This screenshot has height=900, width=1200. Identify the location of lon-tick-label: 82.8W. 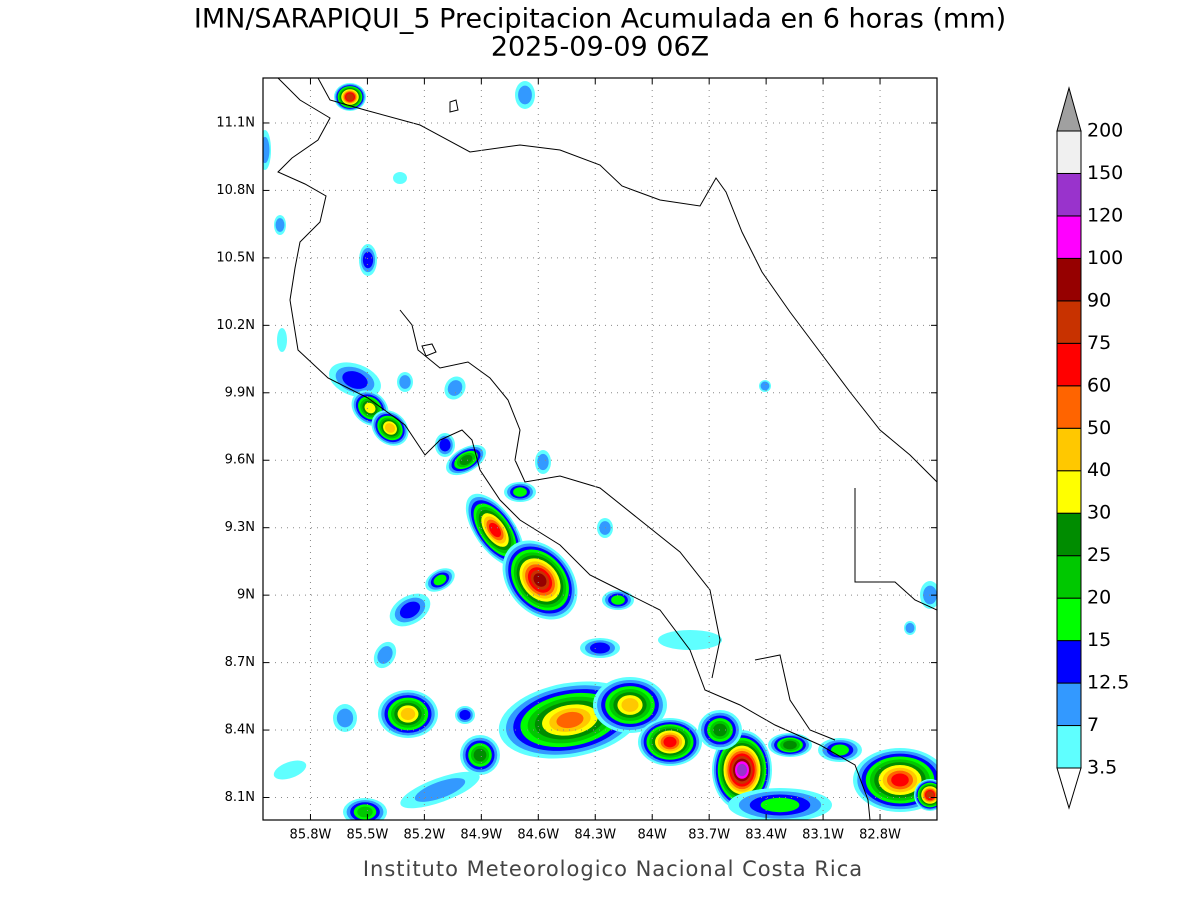
(880, 835).